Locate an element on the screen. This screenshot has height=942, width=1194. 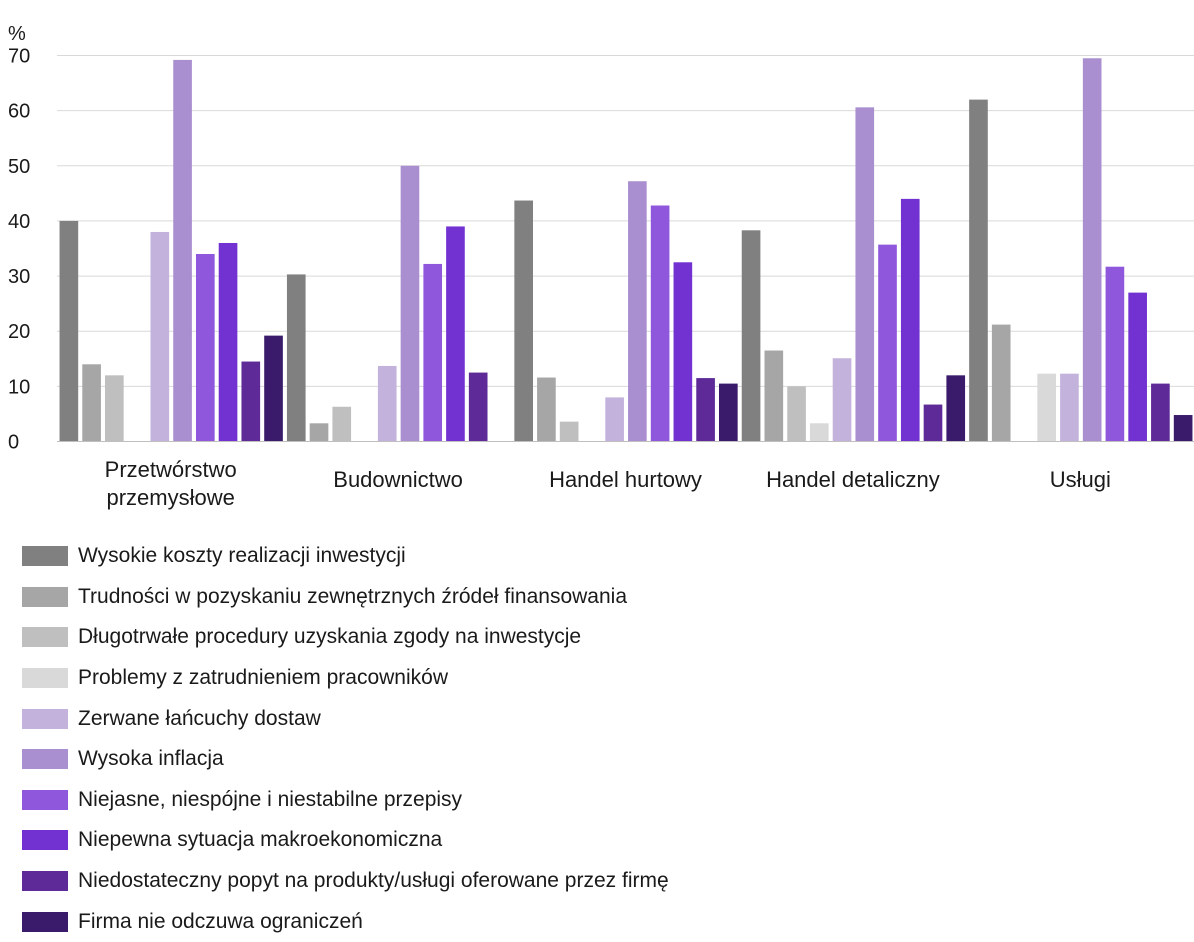
legend-item: Problemy z zatrudnieniem pracowników is located at coordinates (345, 678).